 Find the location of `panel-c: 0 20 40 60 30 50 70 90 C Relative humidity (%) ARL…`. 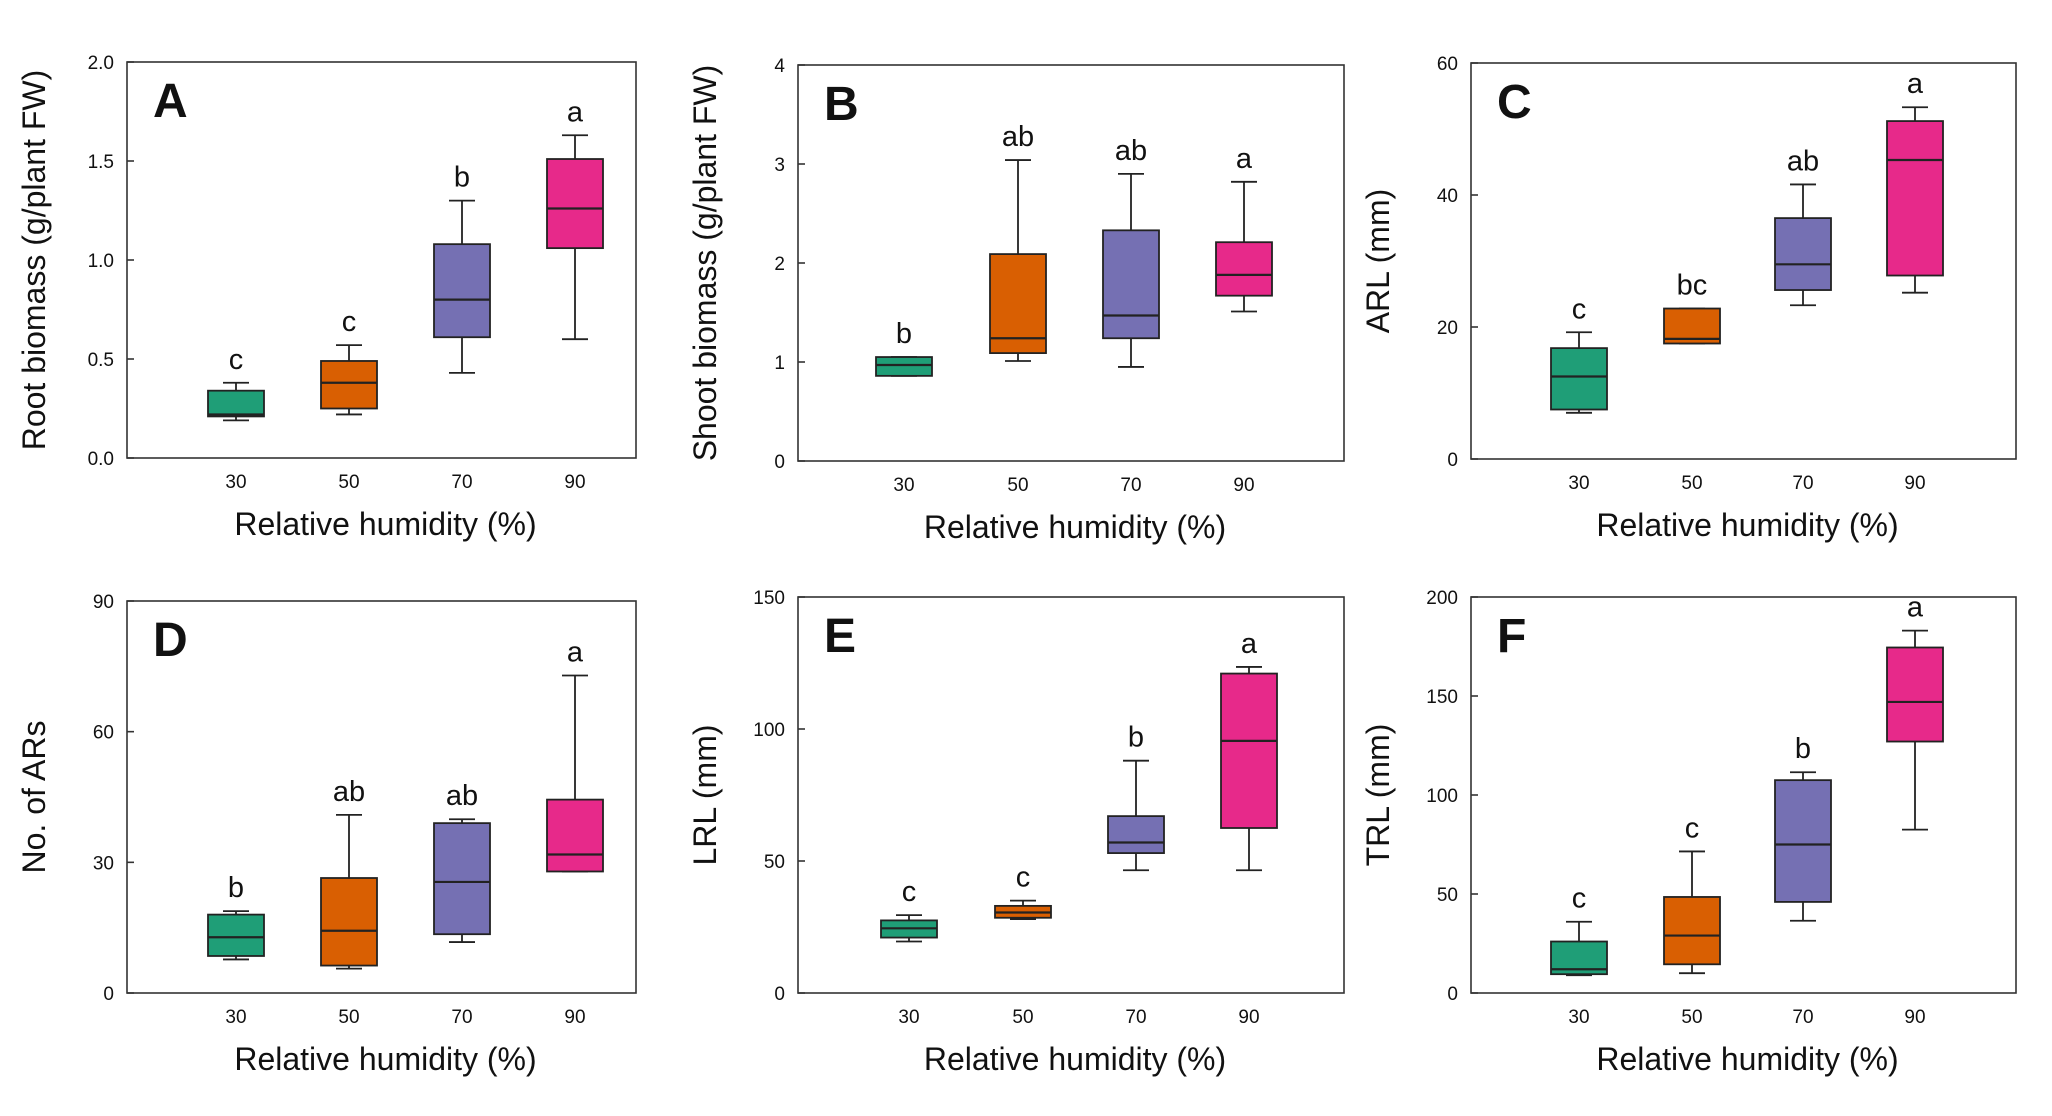

panel-c: 0 20 40 60 30 50 70 90 C Relative humidity (%) ARL… is located at coordinates (1688, 298).